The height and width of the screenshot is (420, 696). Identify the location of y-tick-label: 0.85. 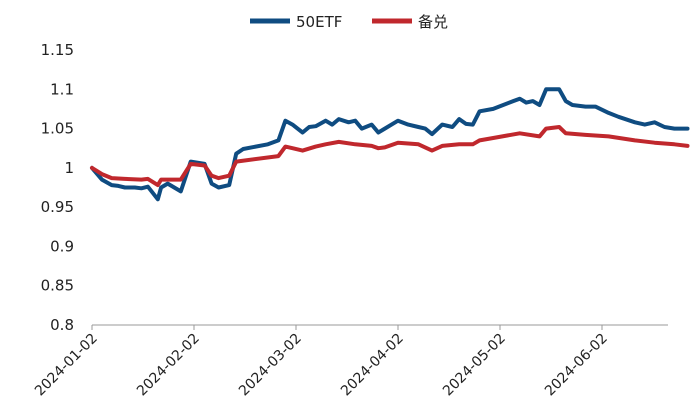
(57, 286).